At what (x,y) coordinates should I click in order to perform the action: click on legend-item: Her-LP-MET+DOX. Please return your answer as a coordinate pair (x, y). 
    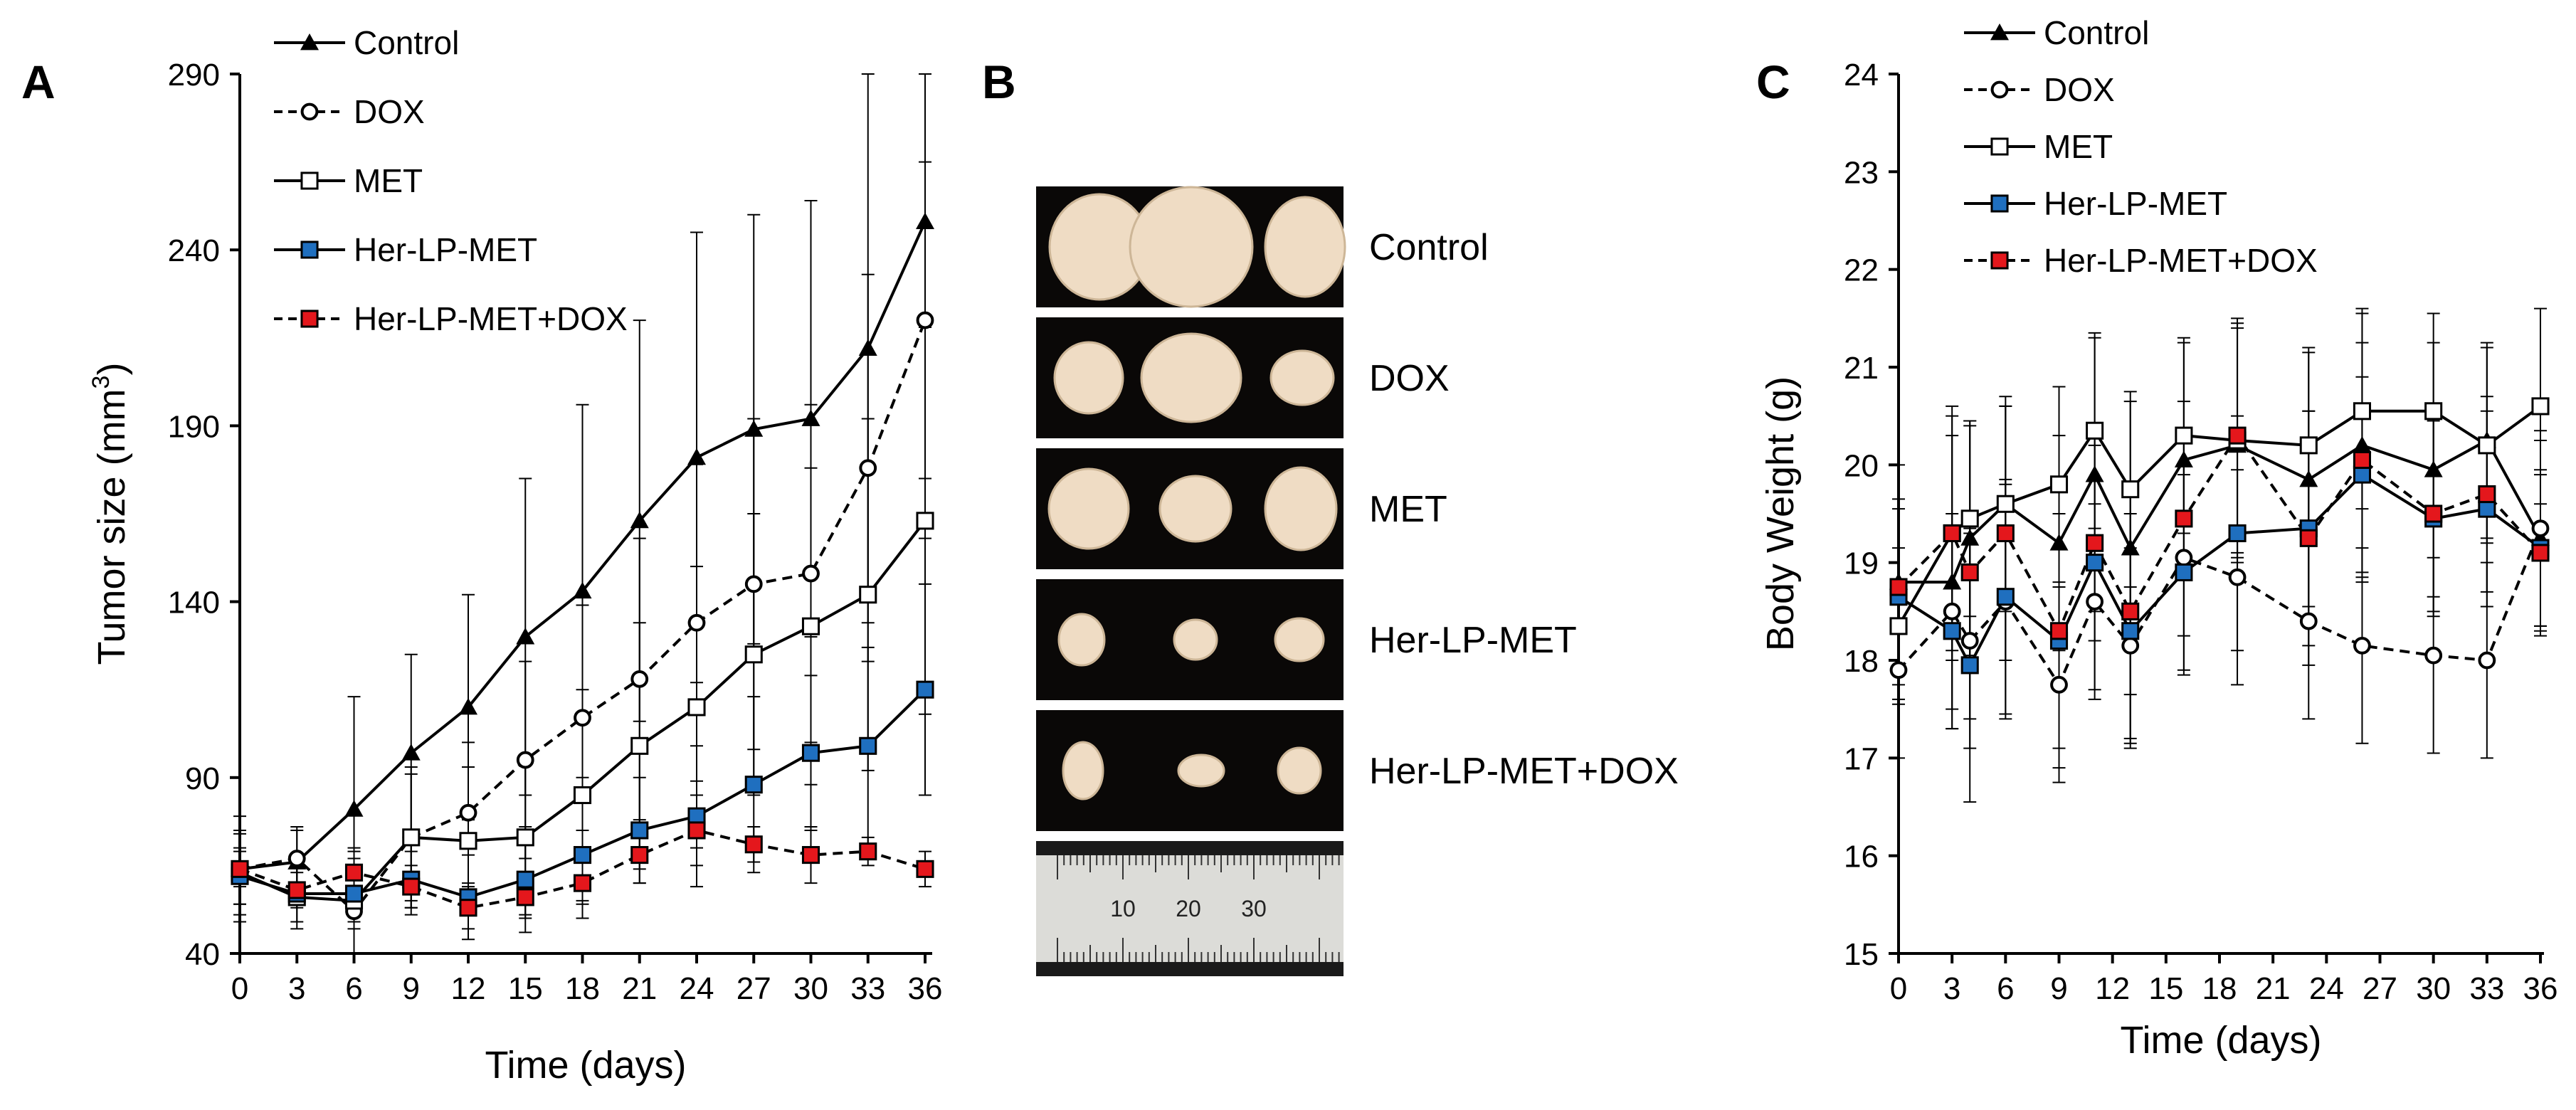
    Looking at the image, I should click on (451, 319).